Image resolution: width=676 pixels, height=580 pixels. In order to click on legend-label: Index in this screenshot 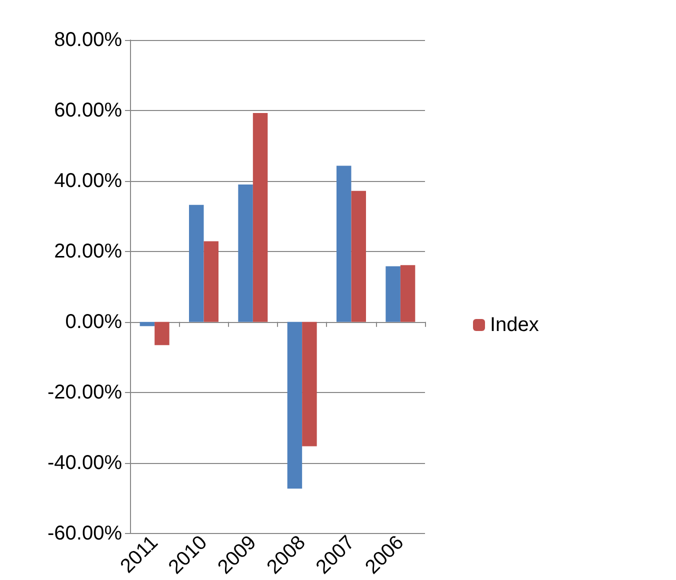, I will do `click(514, 325)`.